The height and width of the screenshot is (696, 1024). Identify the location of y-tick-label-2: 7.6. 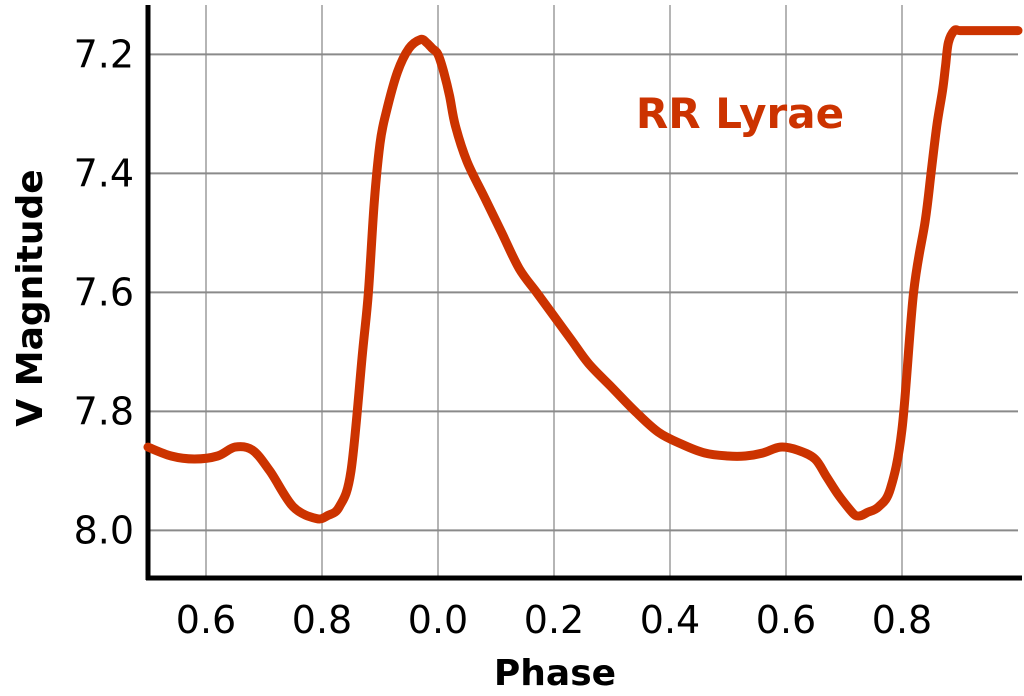
(104, 292).